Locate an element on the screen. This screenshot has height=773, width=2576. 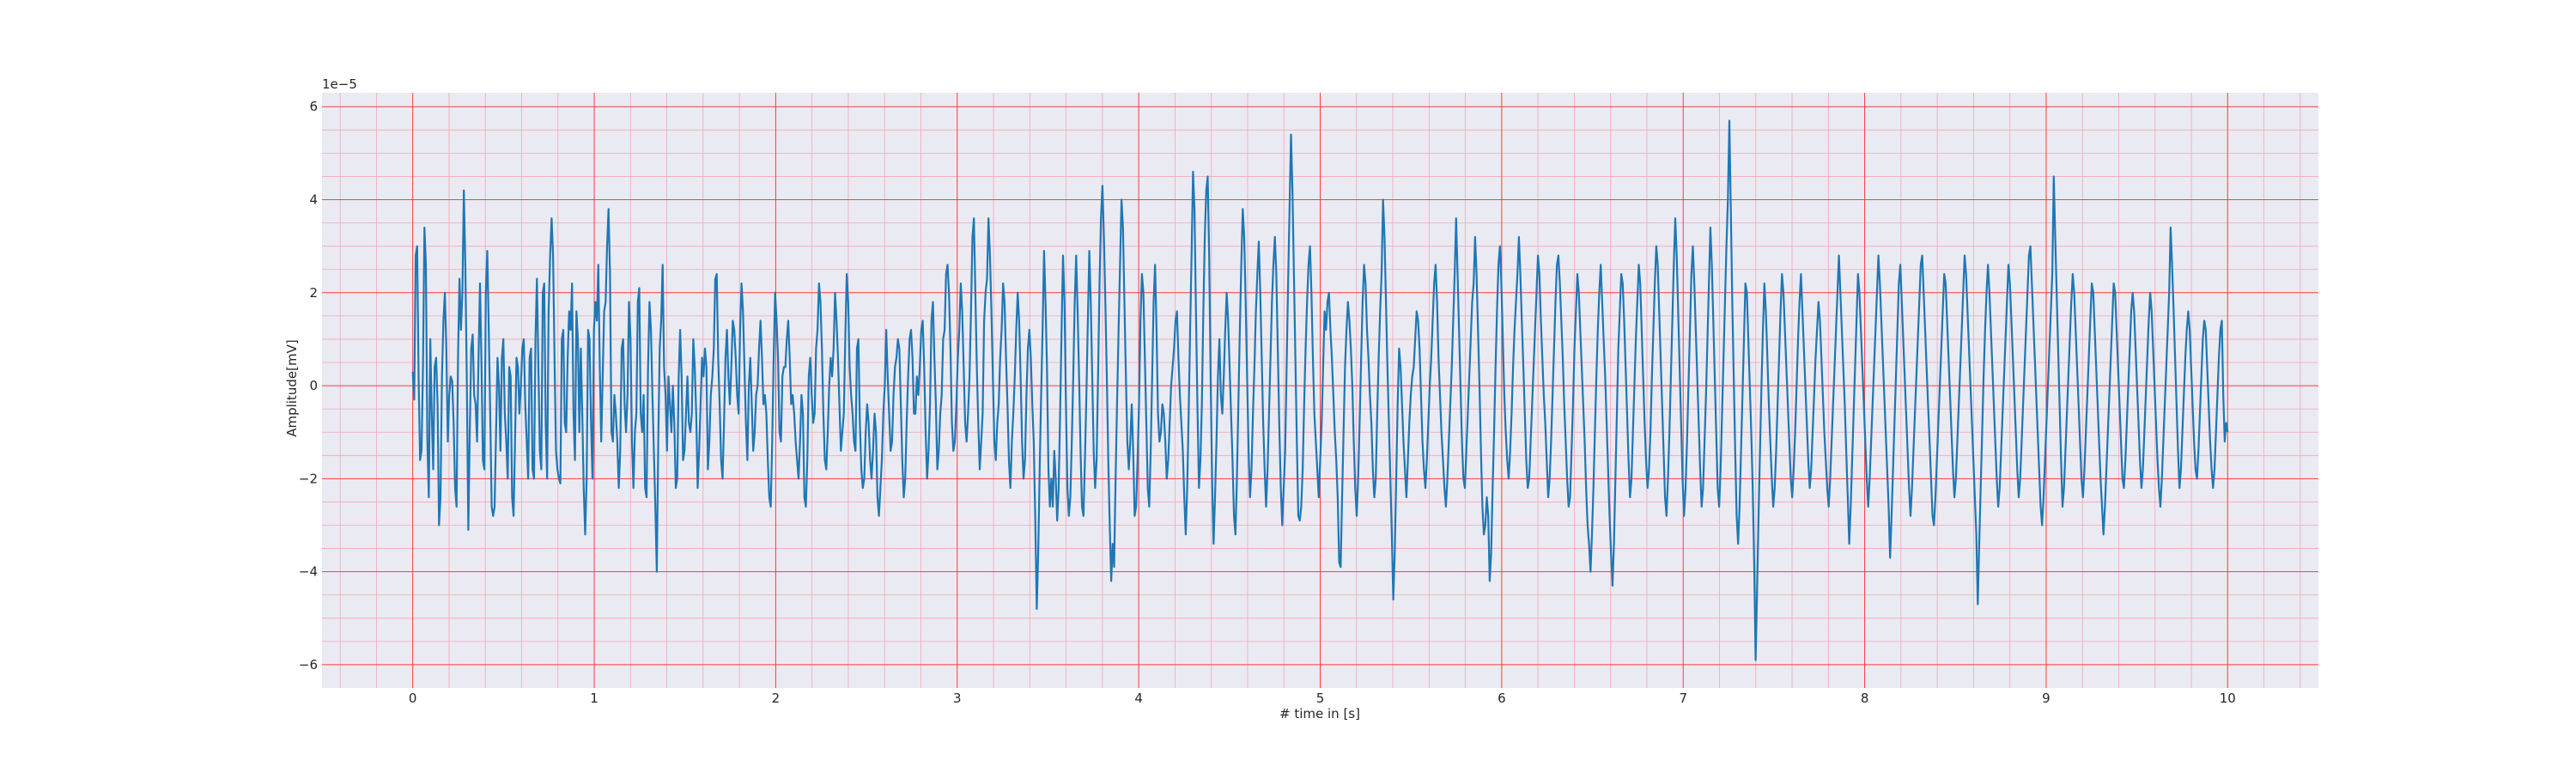
y-tick-label: 6 is located at coordinates (313, 106).